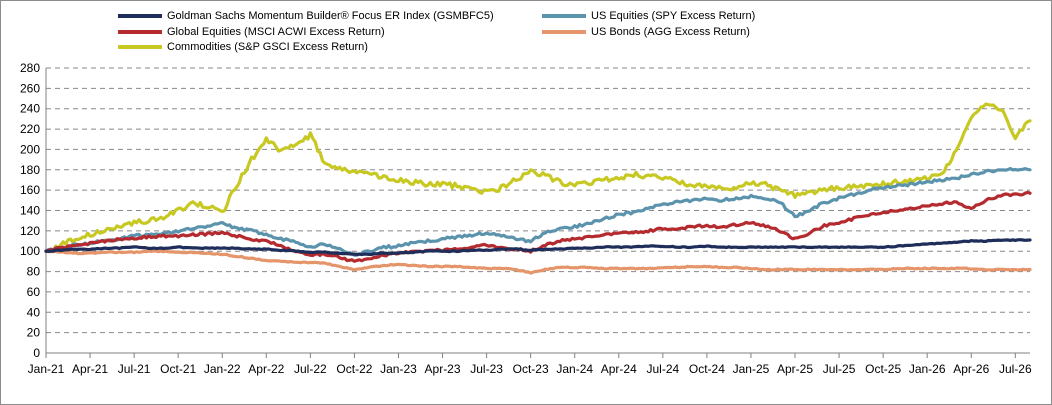  What do you see at coordinates (30, 170) in the screenshot?
I see `y-tick-label-180: 180` at bounding box center [30, 170].